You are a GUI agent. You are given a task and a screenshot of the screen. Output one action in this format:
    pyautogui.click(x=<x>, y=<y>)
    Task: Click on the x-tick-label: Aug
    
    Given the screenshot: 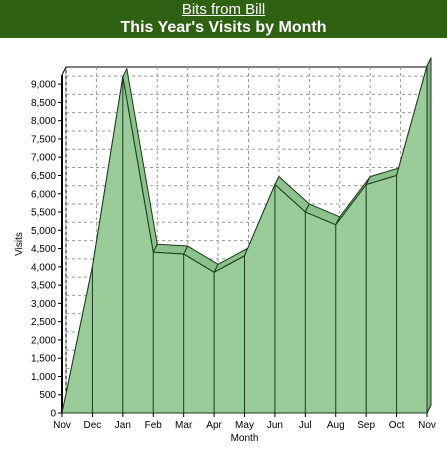 What is the action you would take?
    pyautogui.click(x=336, y=425)
    